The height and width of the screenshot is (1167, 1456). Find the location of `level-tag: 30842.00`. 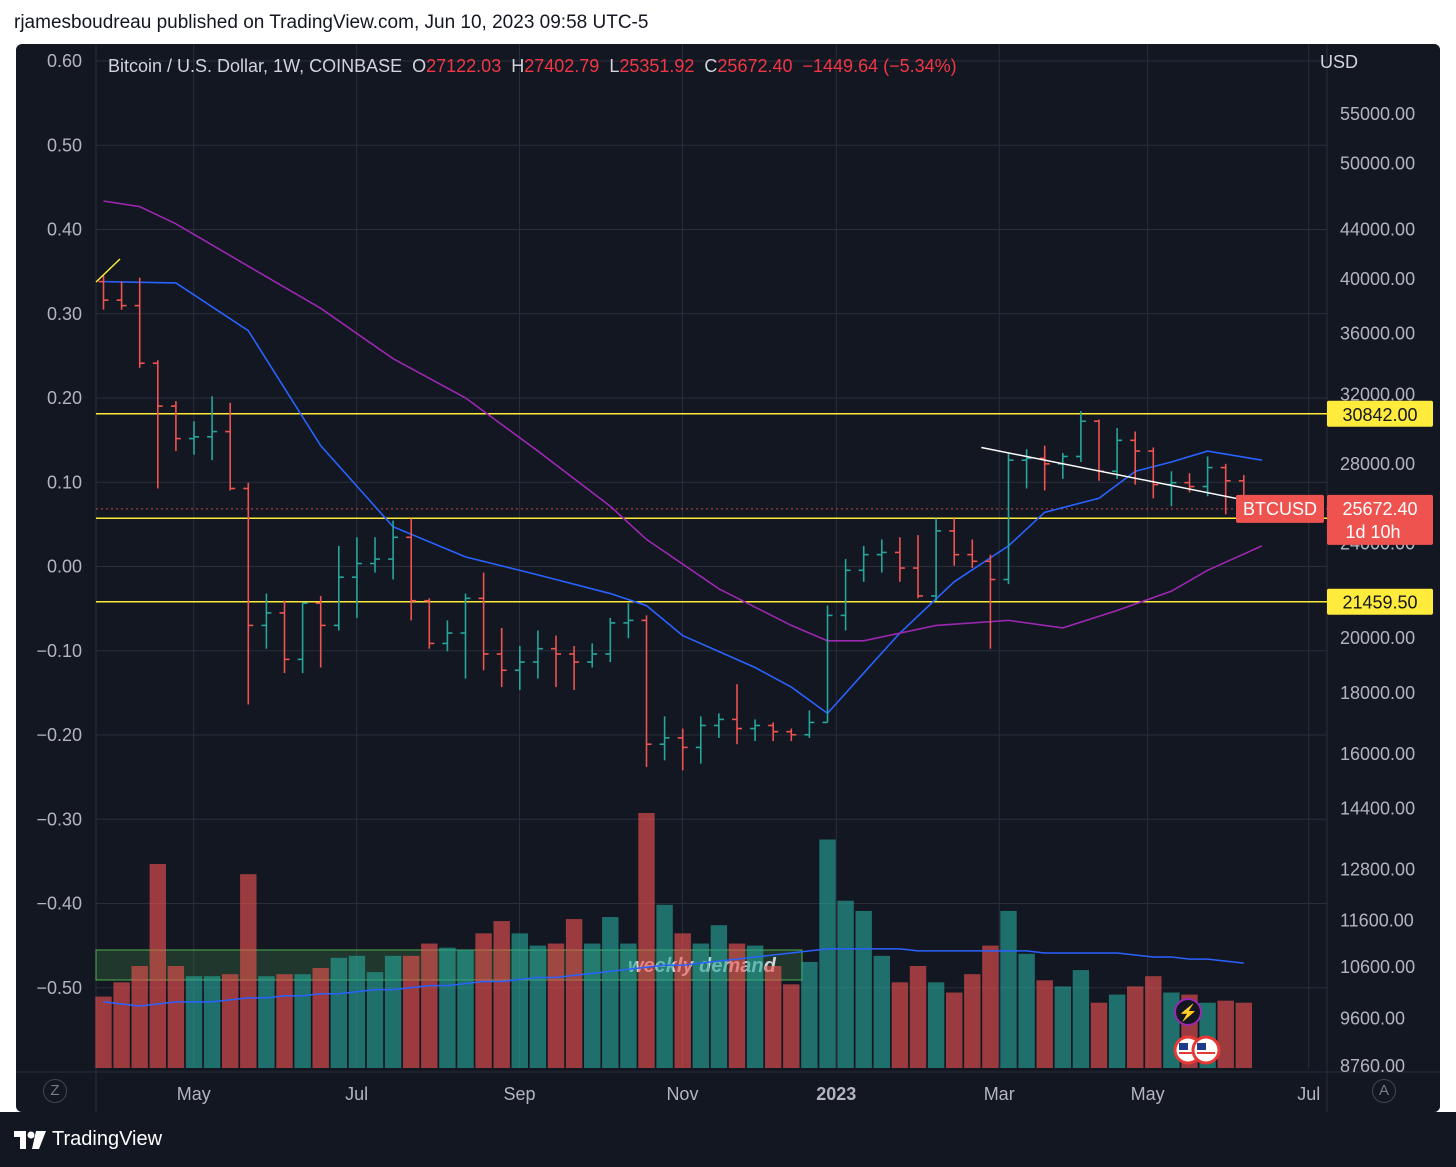

level-tag: 30842.00 is located at coordinates (1379, 415).